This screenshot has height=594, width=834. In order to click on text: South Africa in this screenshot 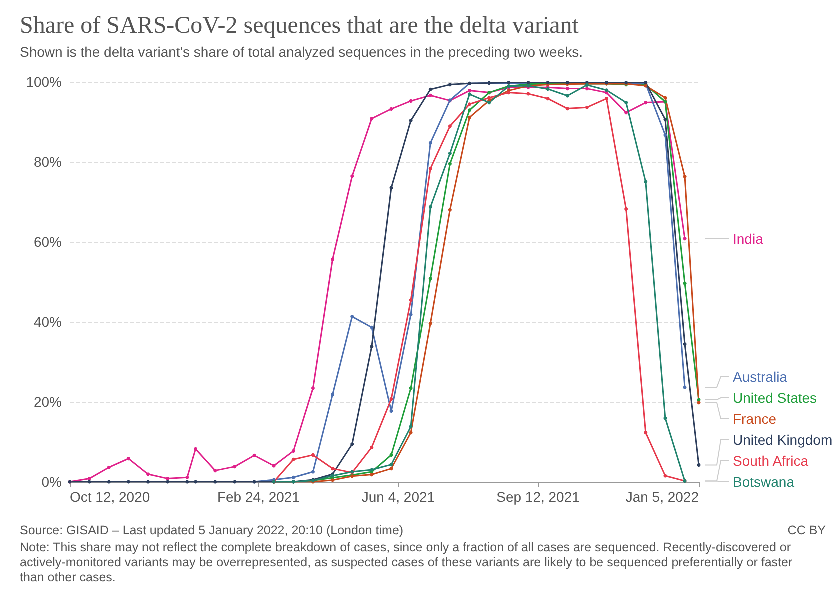, I will do `click(771, 461)`.